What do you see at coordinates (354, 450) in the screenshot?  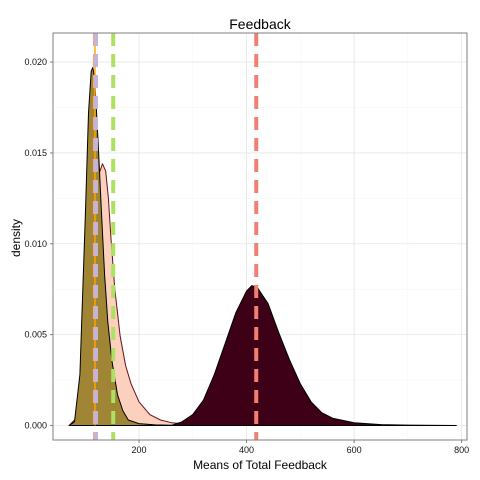 I see `x-tick-label: 600` at bounding box center [354, 450].